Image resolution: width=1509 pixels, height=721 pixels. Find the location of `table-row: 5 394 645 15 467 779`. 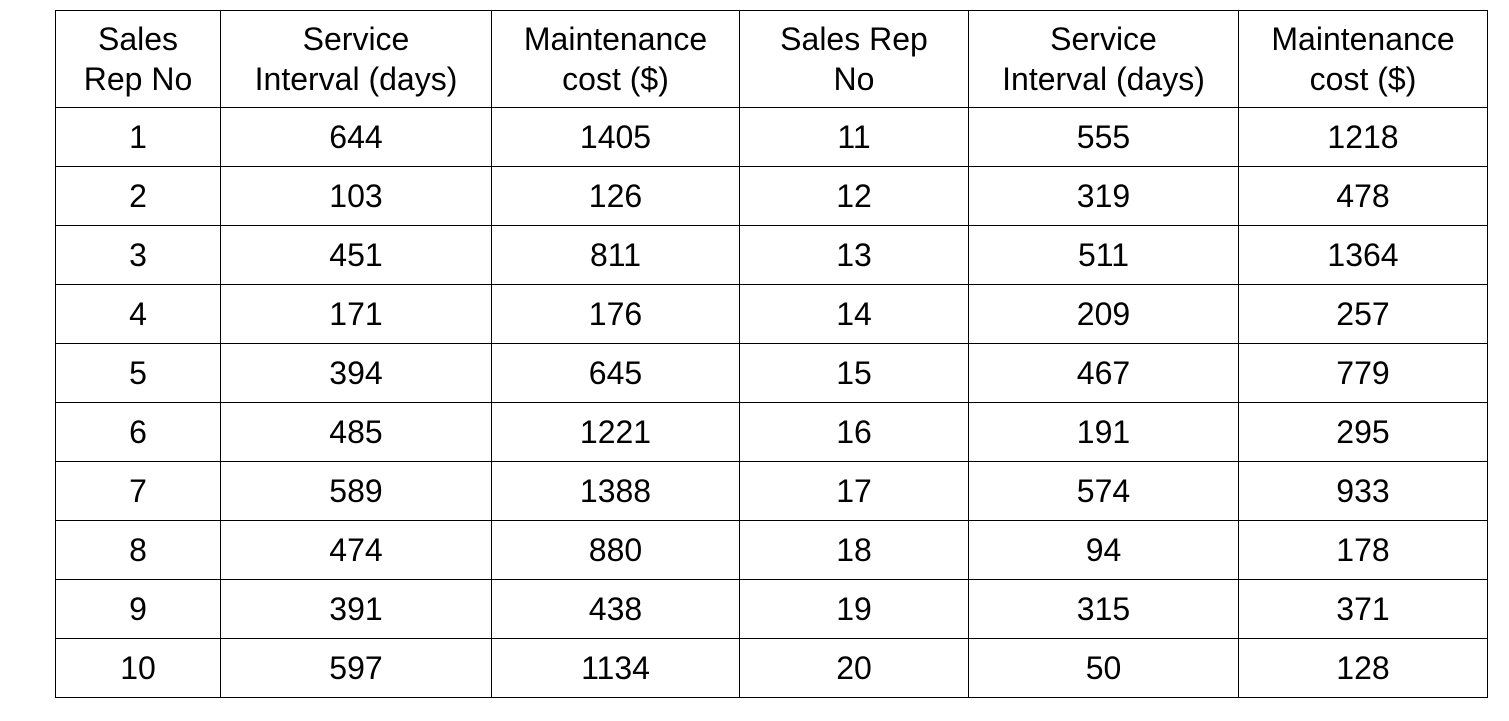

table-row: 5 394 645 15 467 779 is located at coordinates (771, 373).